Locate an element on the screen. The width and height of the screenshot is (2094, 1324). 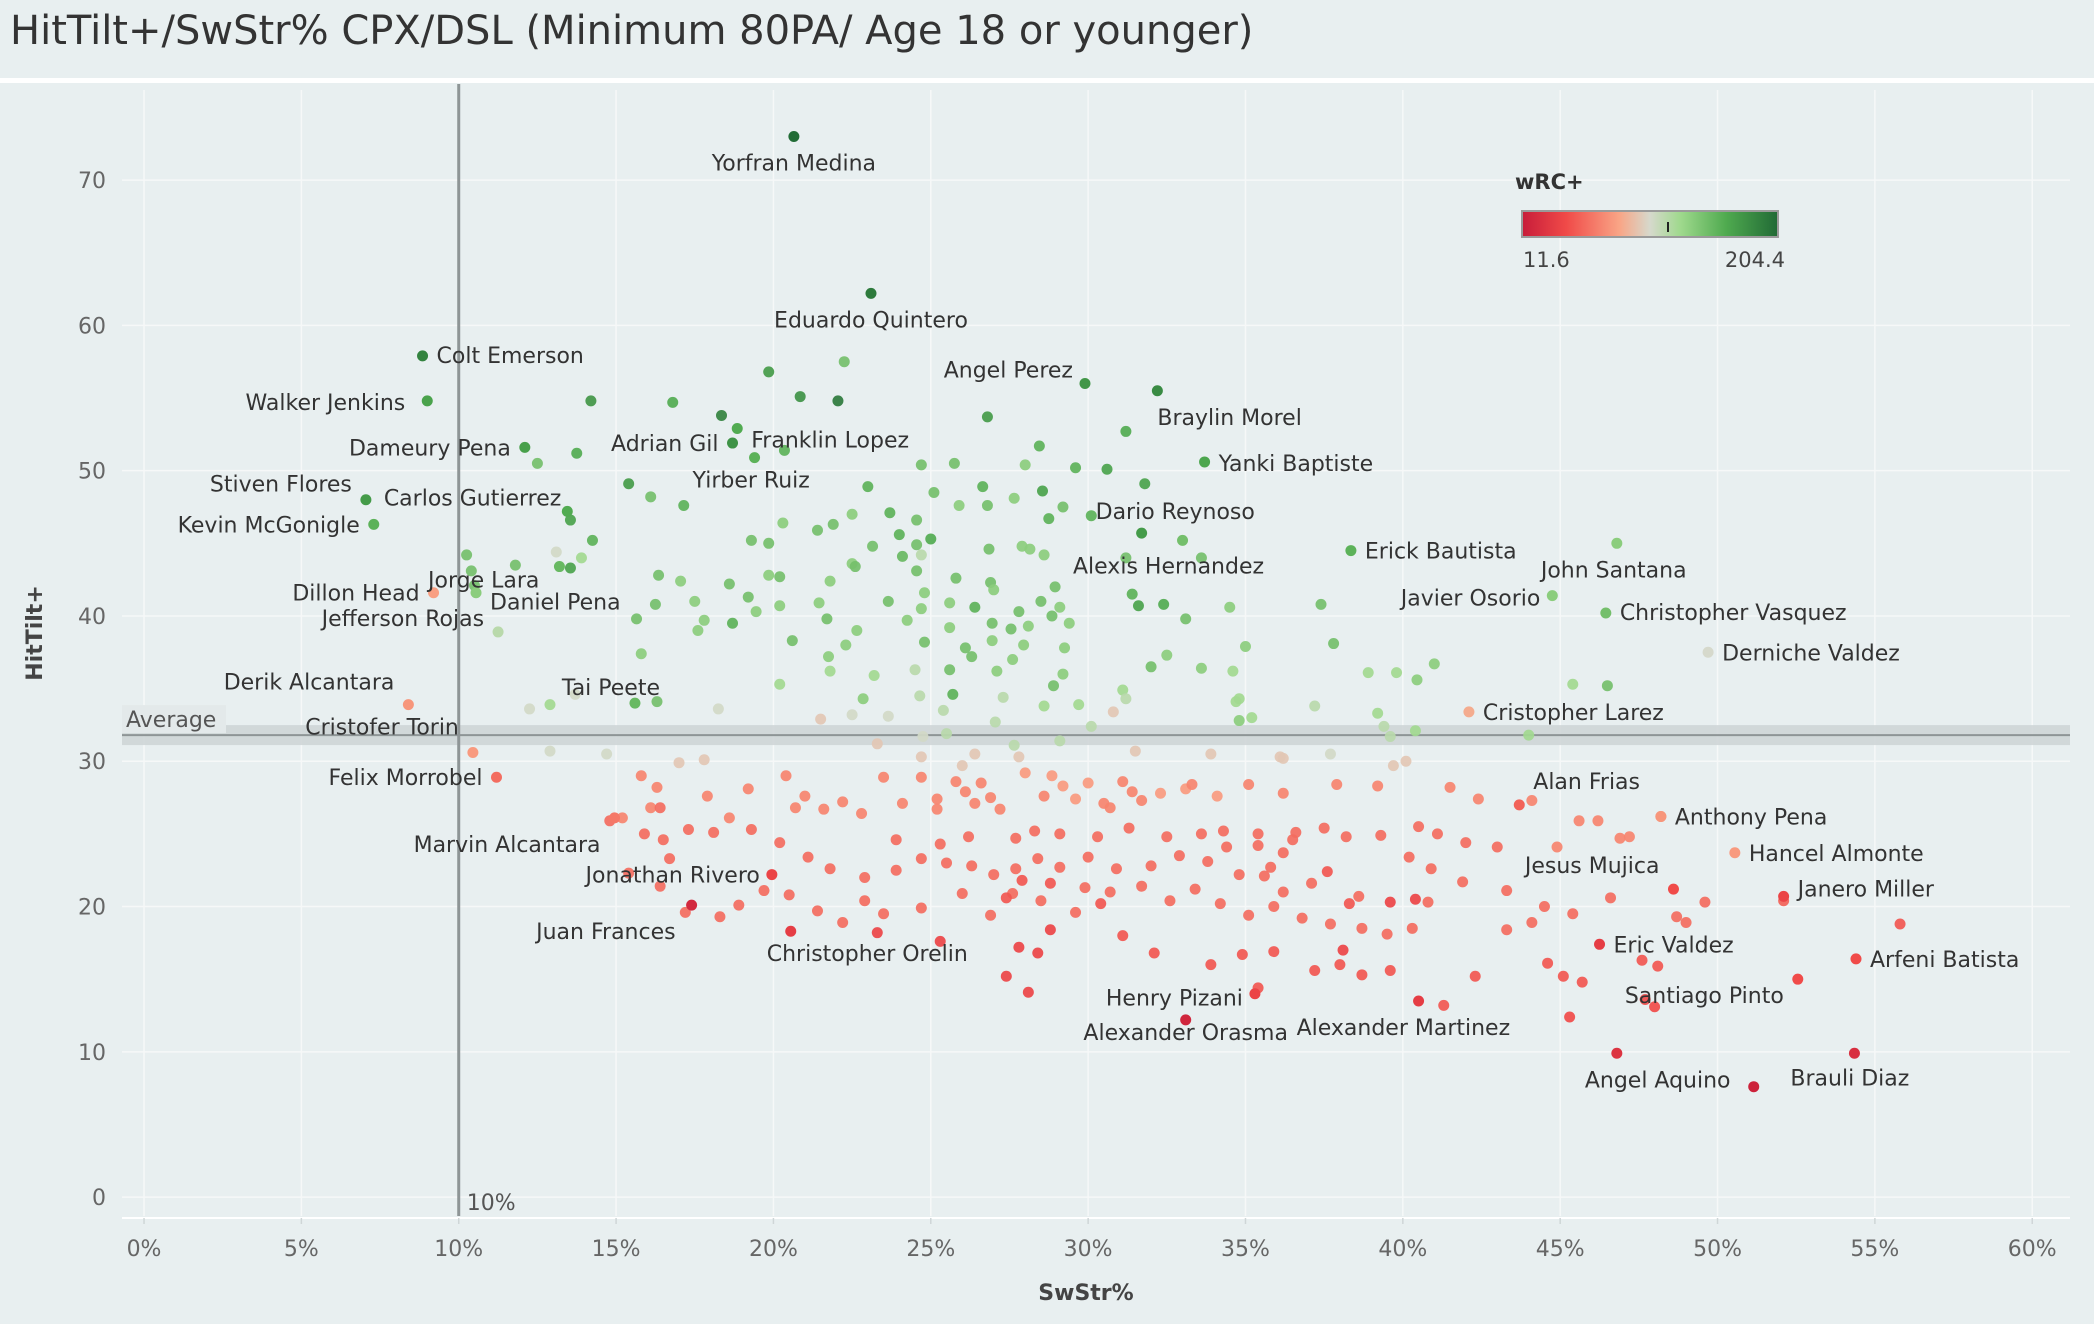
point-label: Janero Miller is located at coordinates (1865, 889).